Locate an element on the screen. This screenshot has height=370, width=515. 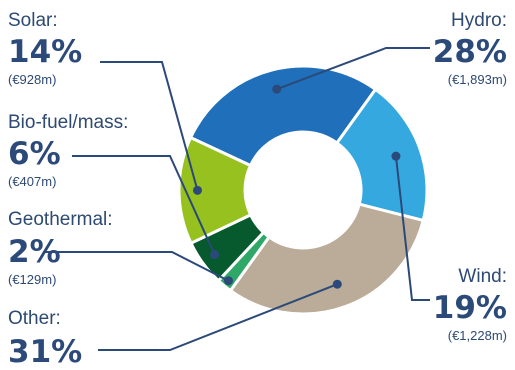
biofuel-amount: (€407m) is located at coordinates (32, 181).